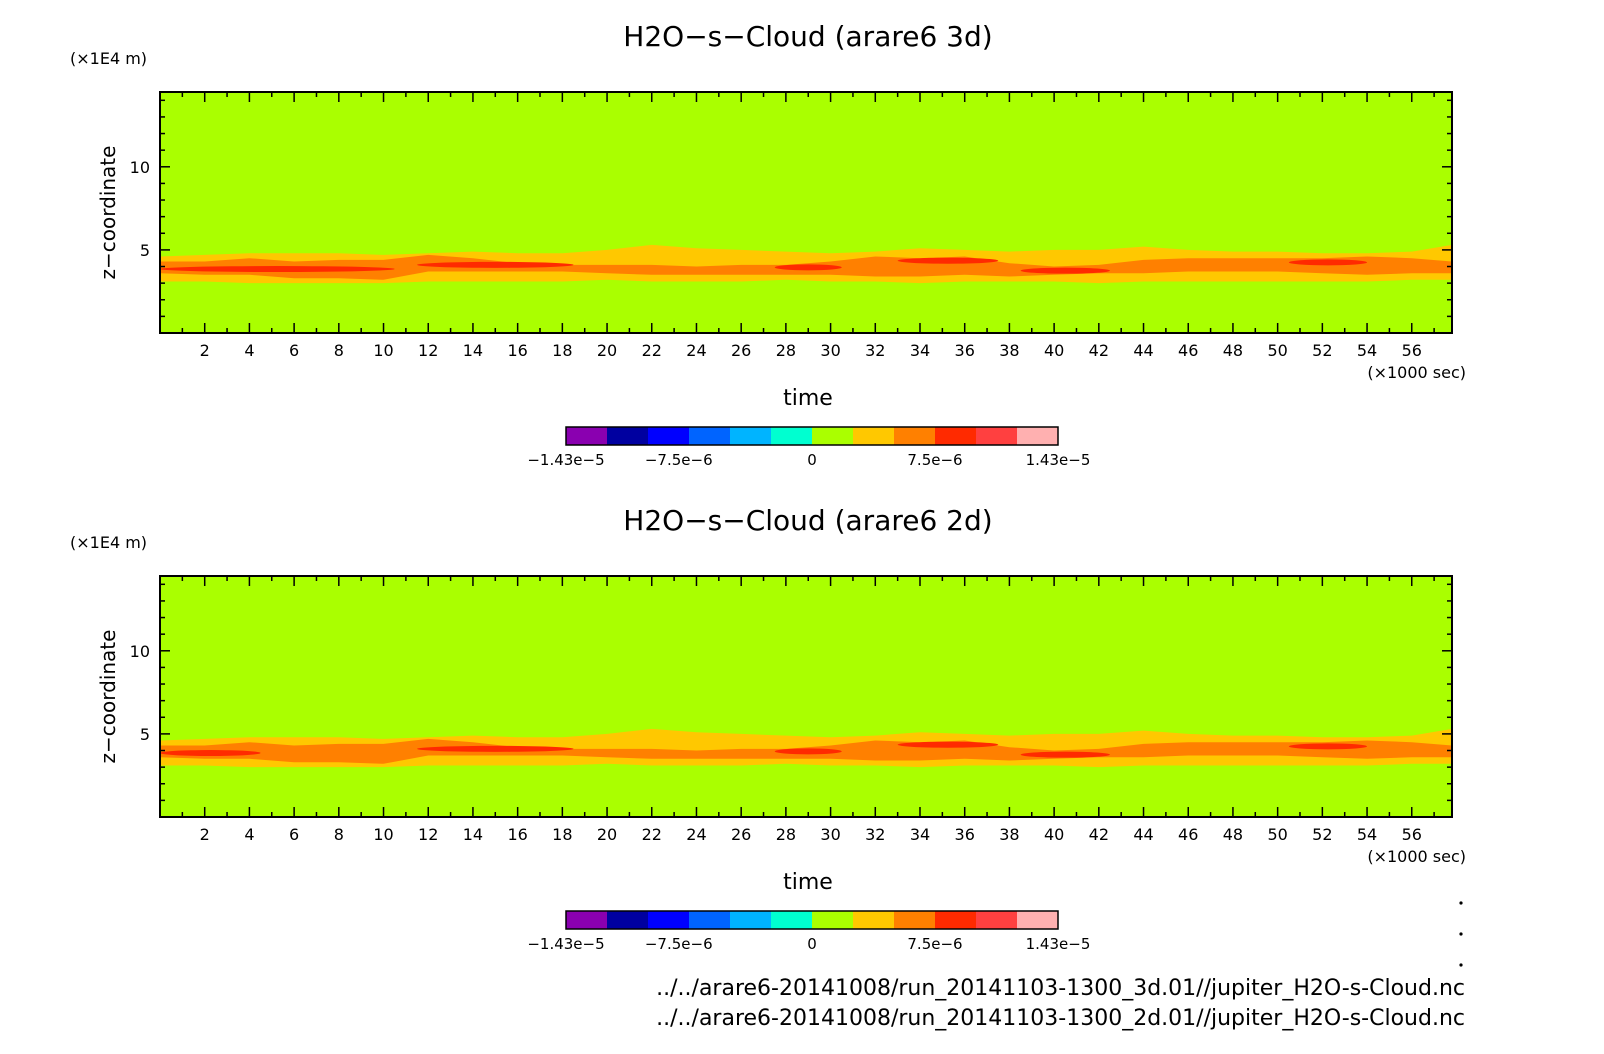  What do you see at coordinates (1416, 856) in the screenshot?
I see `x-unit-label: (×1000 sec)` at bounding box center [1416, 856].